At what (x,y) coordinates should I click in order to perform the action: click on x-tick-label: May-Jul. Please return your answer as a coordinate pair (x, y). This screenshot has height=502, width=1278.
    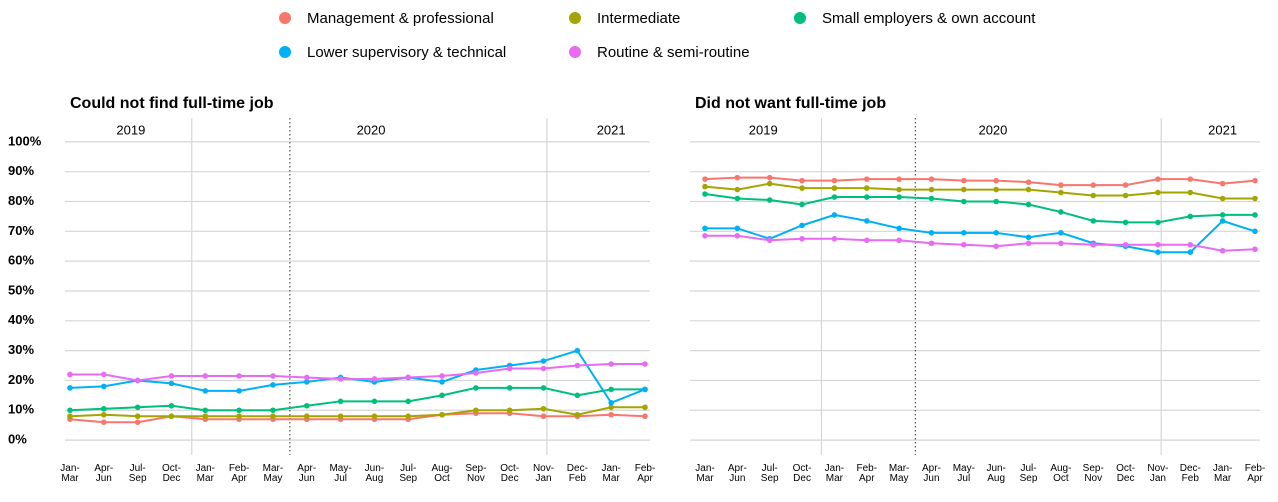
    Looking at the image, I should click on (340, 473).